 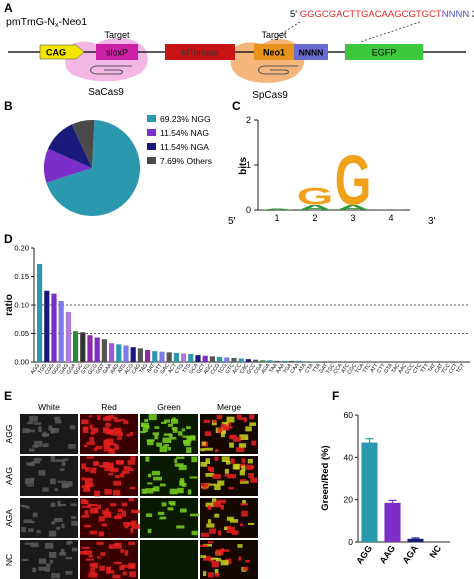 What do you see at coordinates (371, 361) in the screenshot?
I see `bar-ttc` at bounding box center [371, 361].